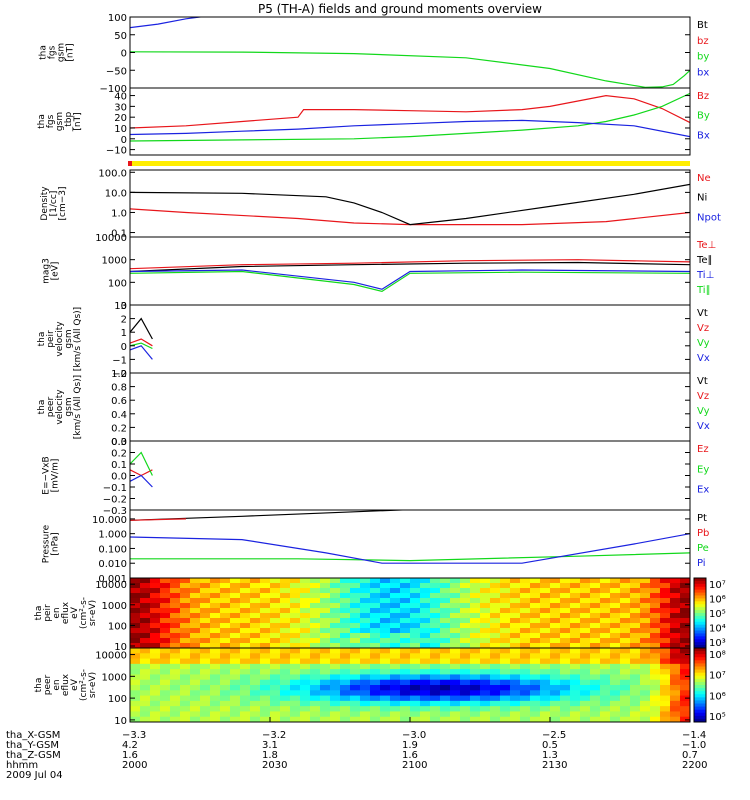  I want to click on y-tick-label: 0.2, so click(119, 454).